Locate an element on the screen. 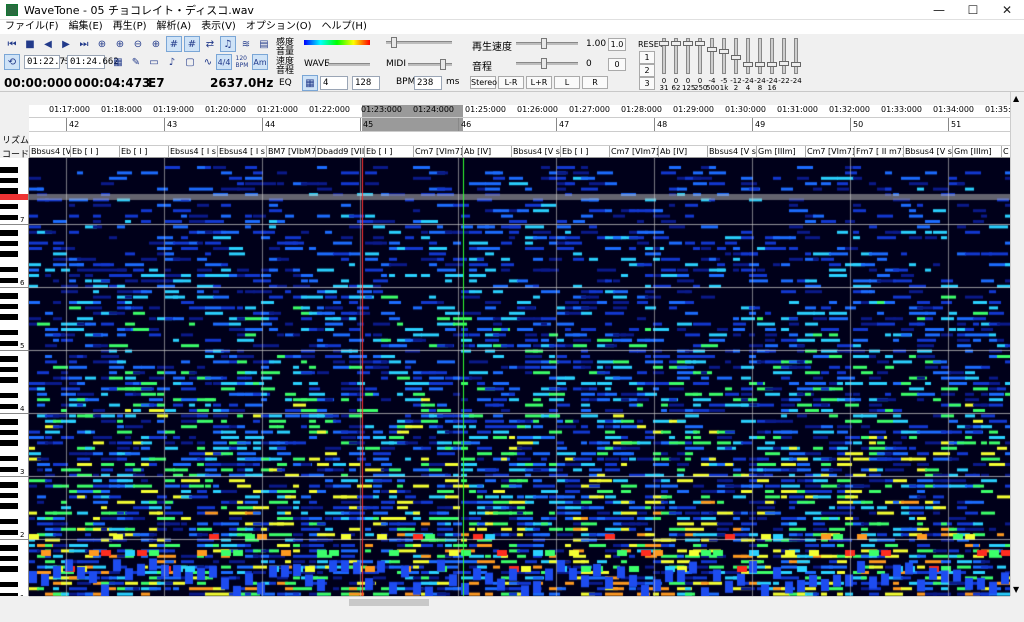  key-button: Am is located at coordinates (260, 62).